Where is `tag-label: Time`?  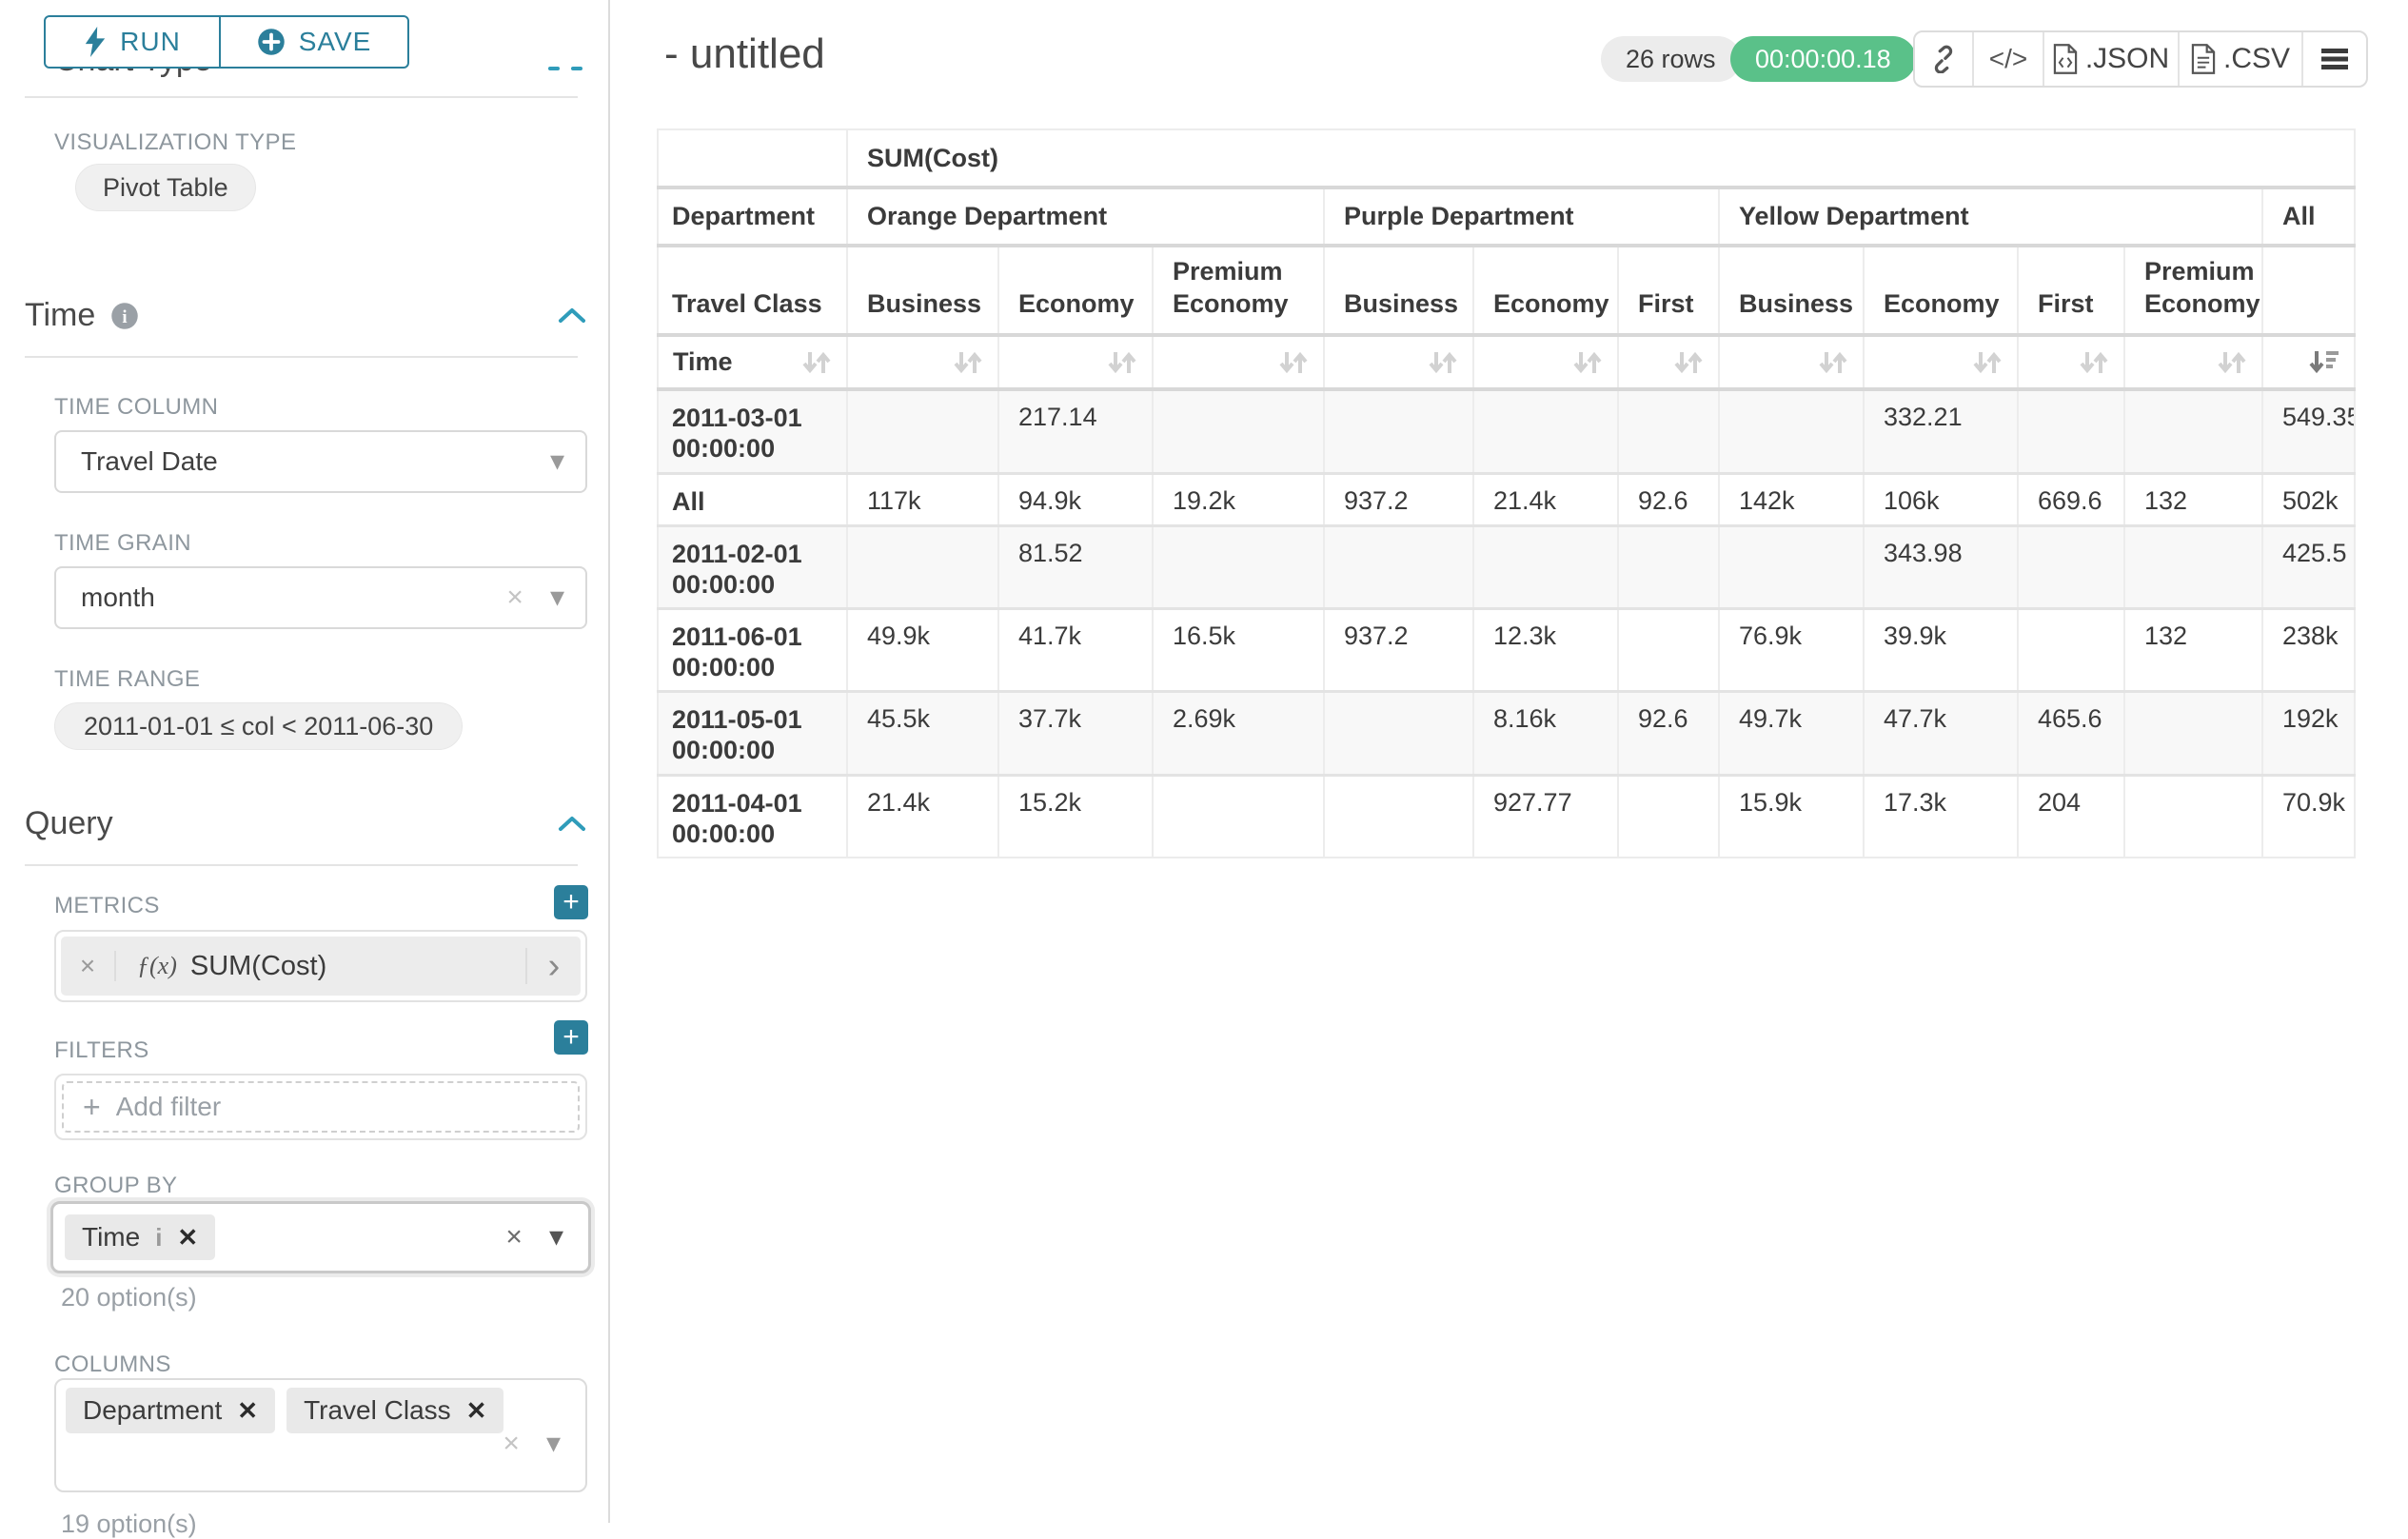 tag-label: Time is located at coordinates (111, 1237).